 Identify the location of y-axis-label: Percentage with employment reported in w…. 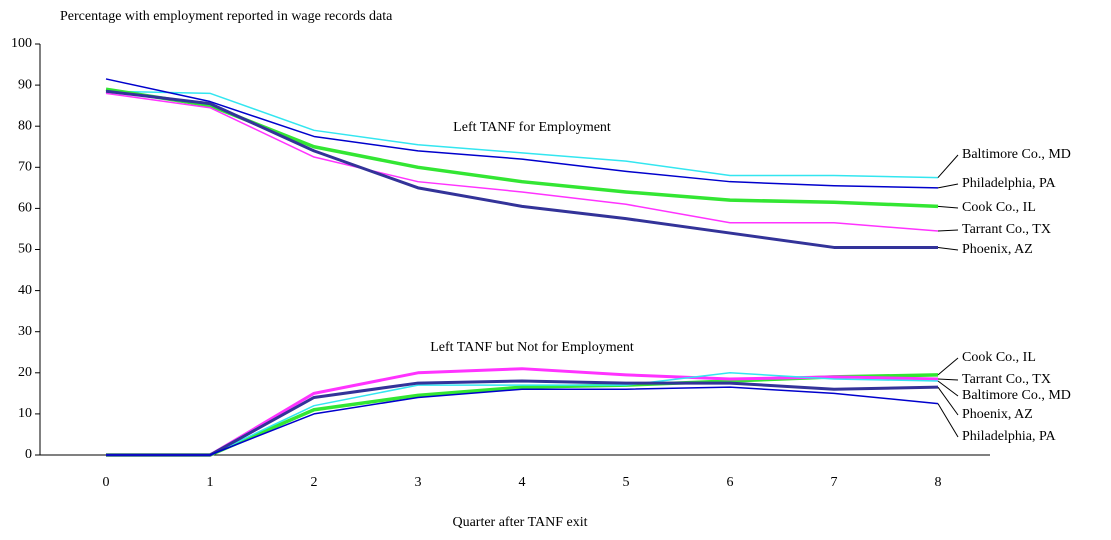
(226, 16).